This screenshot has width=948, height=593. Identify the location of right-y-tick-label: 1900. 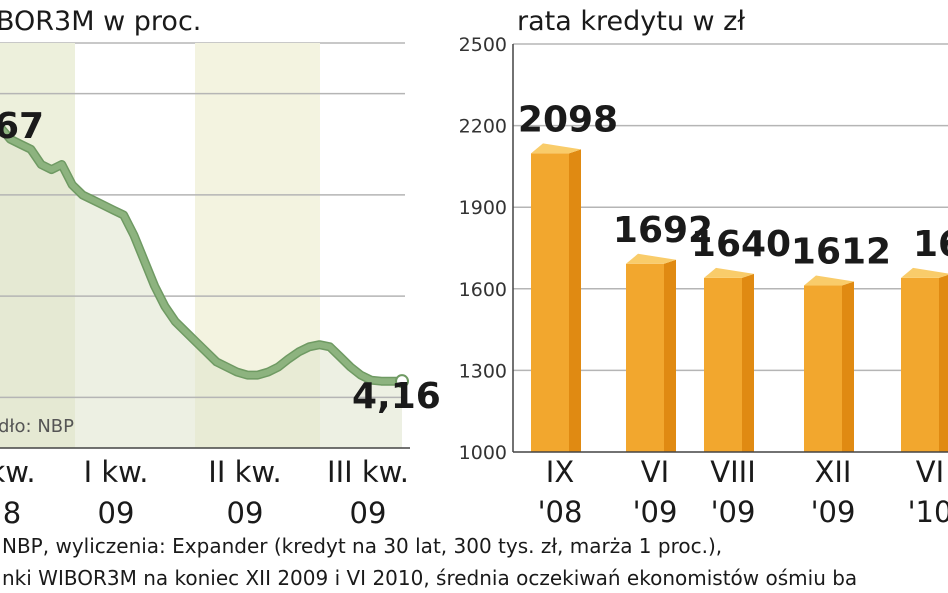
(483, 208).